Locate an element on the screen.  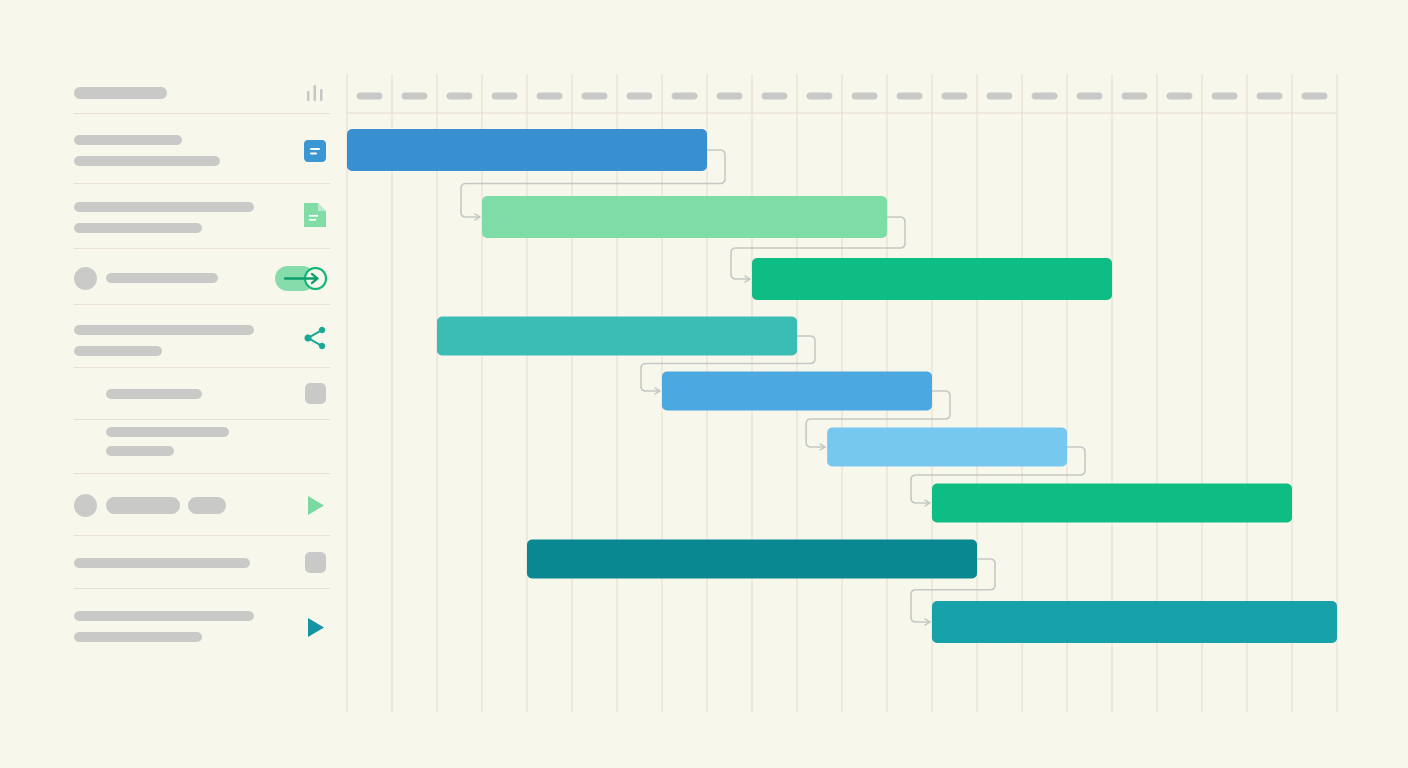
timeline-header is located at coordinates (842, 96).